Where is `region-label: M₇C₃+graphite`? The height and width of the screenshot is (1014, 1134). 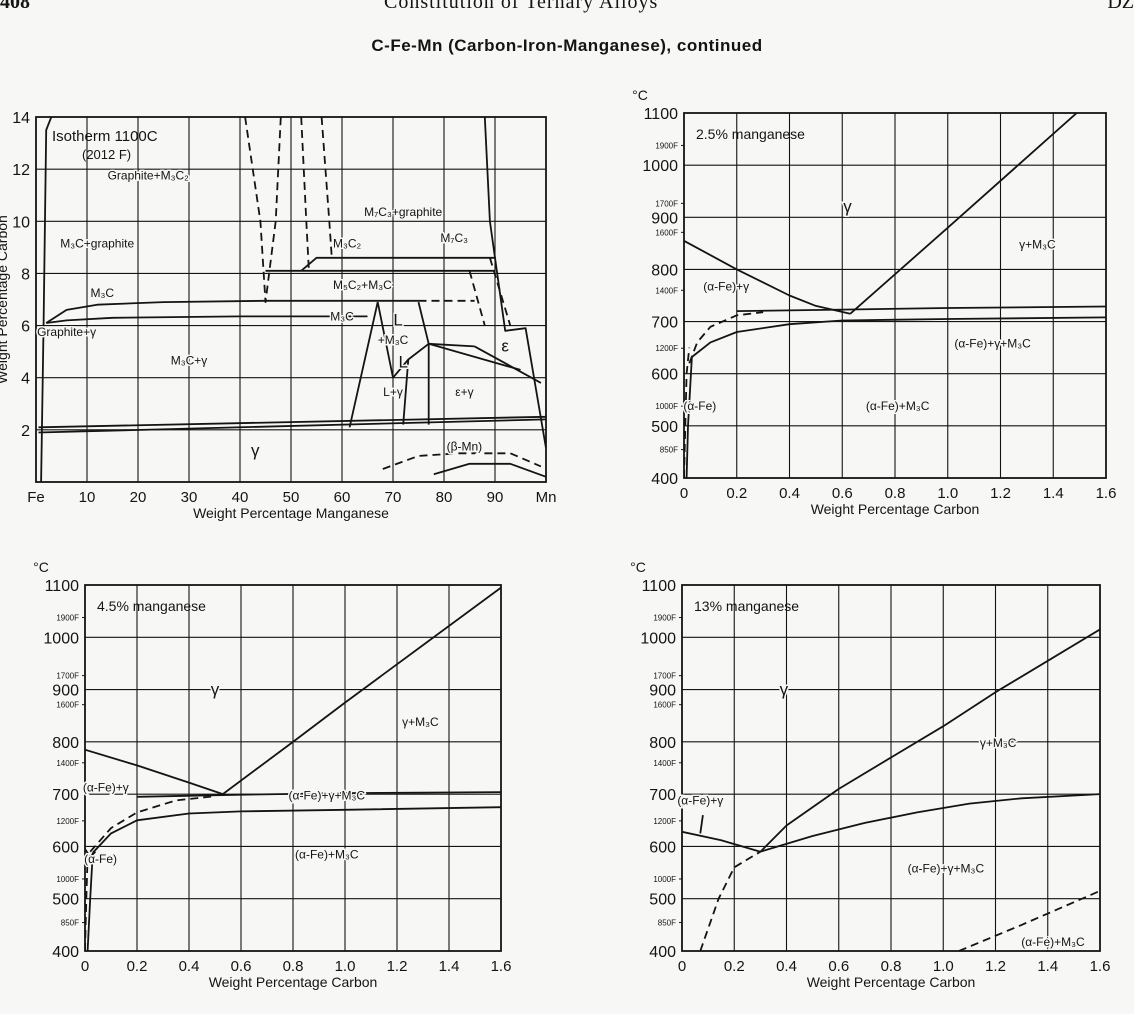
region-label: M₇C₃+graphite is located at coordinates (403, 212).